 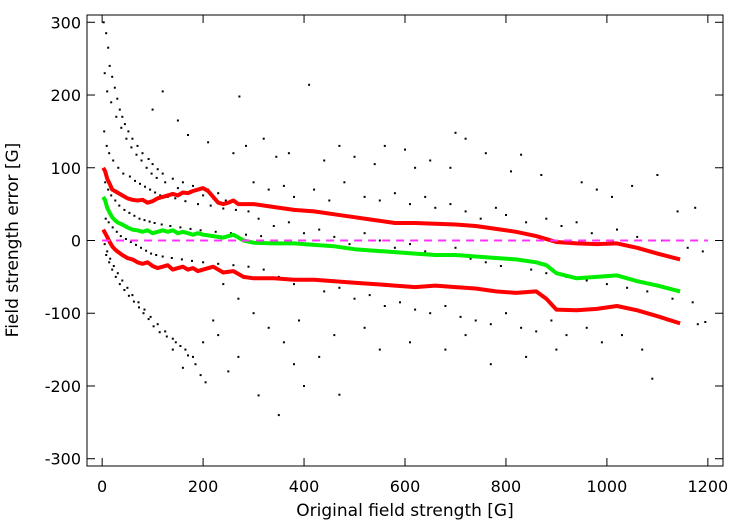 What do you see at coordinates (65, 95) in the screenshot?
I see `y-tick-label: 200` at bounding box center [65, 95].